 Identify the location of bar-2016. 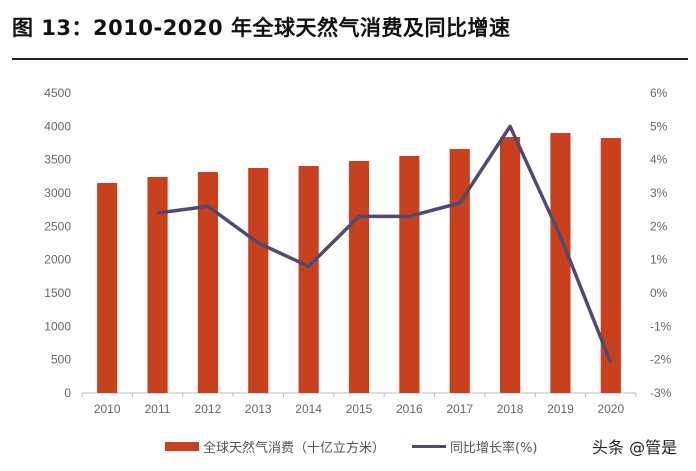
(409, 274).